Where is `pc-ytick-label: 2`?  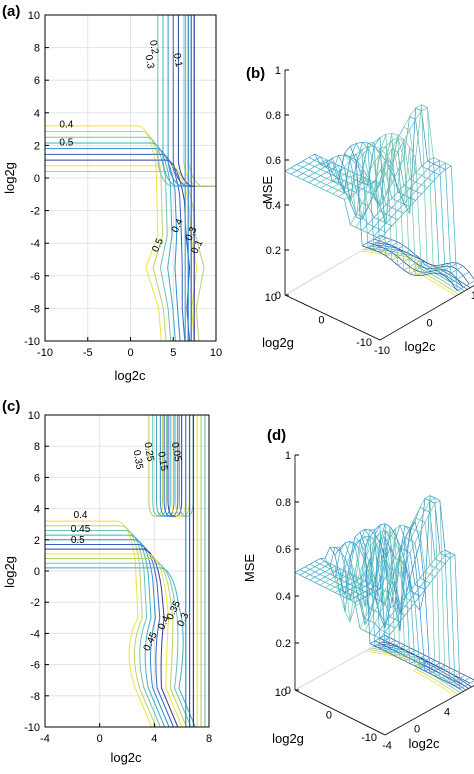 pc-ytick-label: 2 is located at coordinates (37, 541).